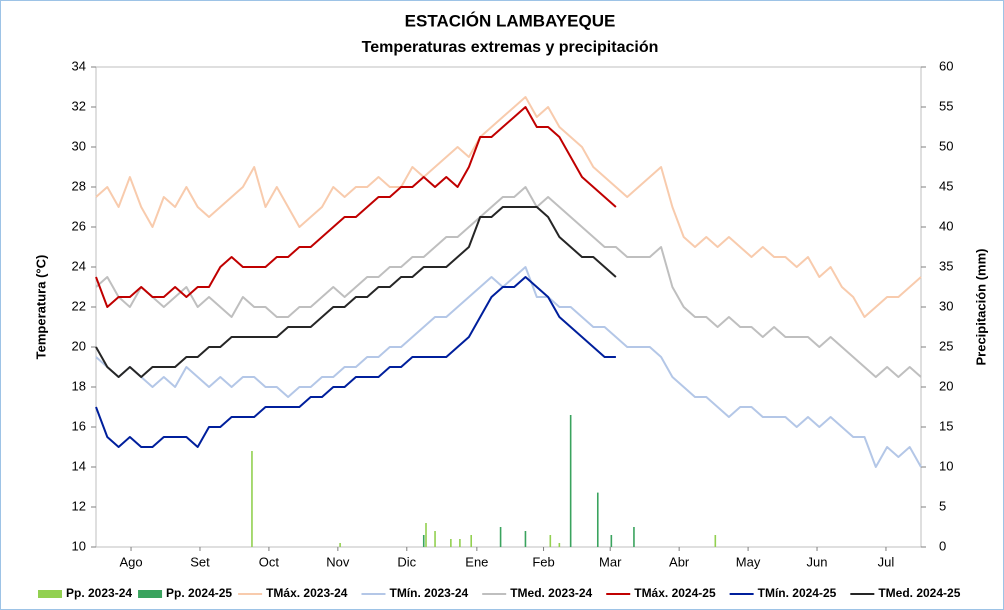 The height and width of the screenshot is (610, 1004). What do you see at coordinates (980, 306) in the screenshot?
I see `y2-axis-label: Precipitación (mm)` at bounding box center [980, 306].